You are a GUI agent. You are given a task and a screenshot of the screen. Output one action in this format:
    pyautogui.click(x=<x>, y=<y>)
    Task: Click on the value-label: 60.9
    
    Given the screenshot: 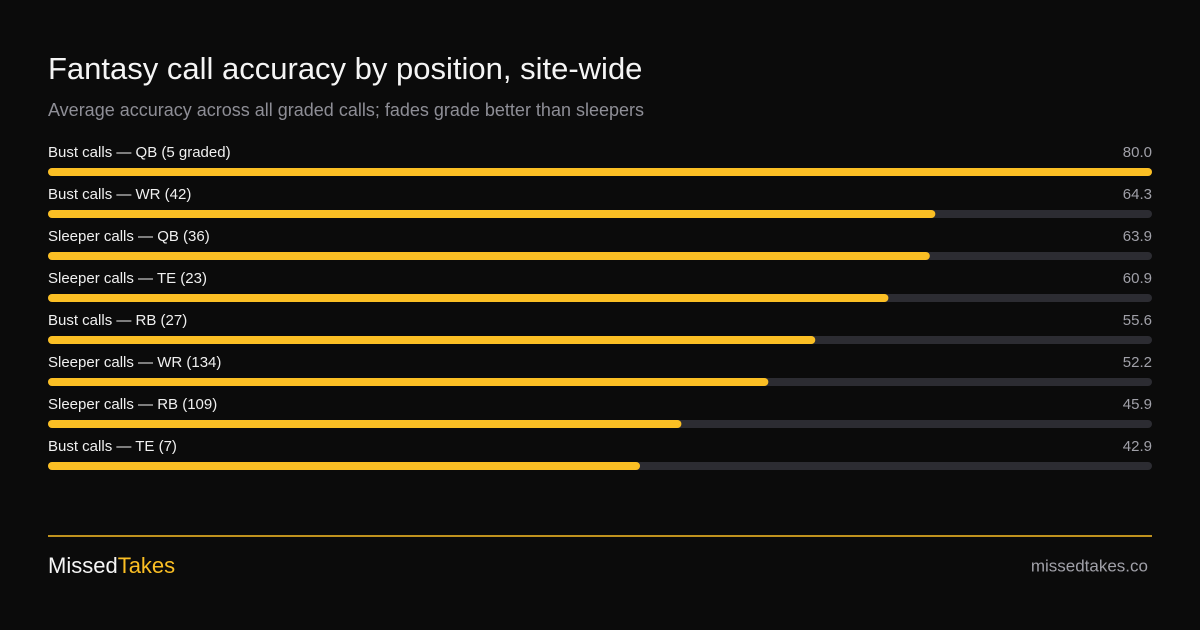 What is the action you would take?
    pyautogui.click(x=1137, y=278)
    